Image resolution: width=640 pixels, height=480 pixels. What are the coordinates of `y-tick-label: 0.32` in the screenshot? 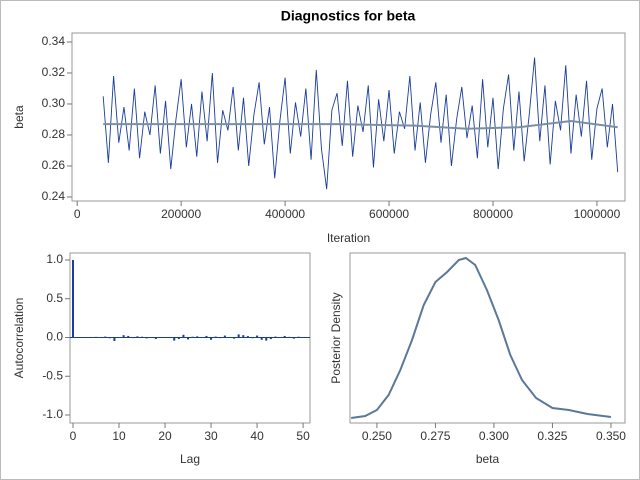 It's located at (54, 72).